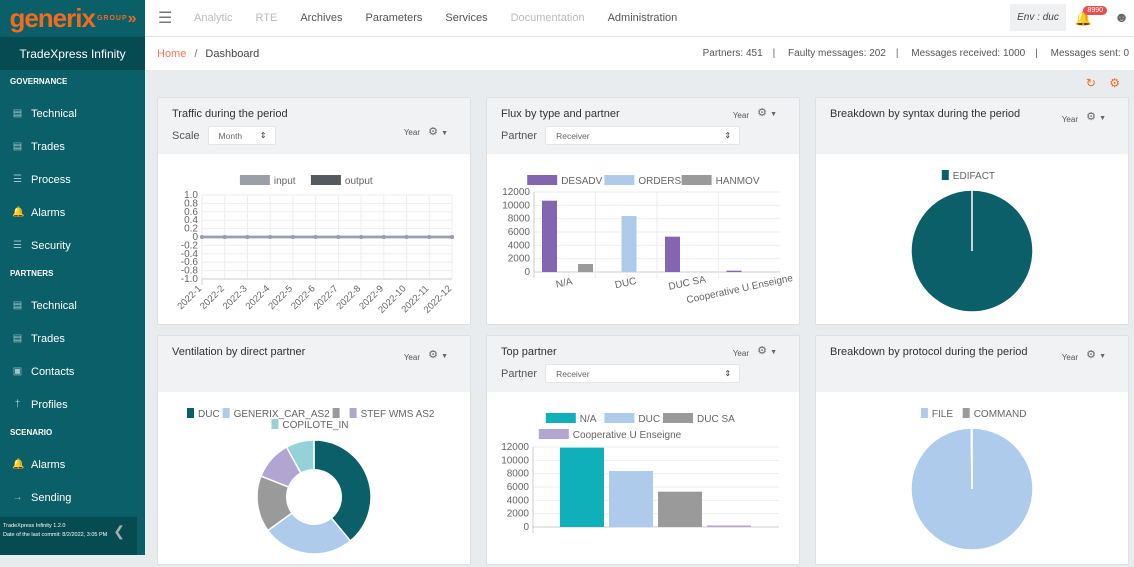 This screenshot has height=567, width=1134. I want to click on x-tick-label: 2022-5, so click(280, 297).